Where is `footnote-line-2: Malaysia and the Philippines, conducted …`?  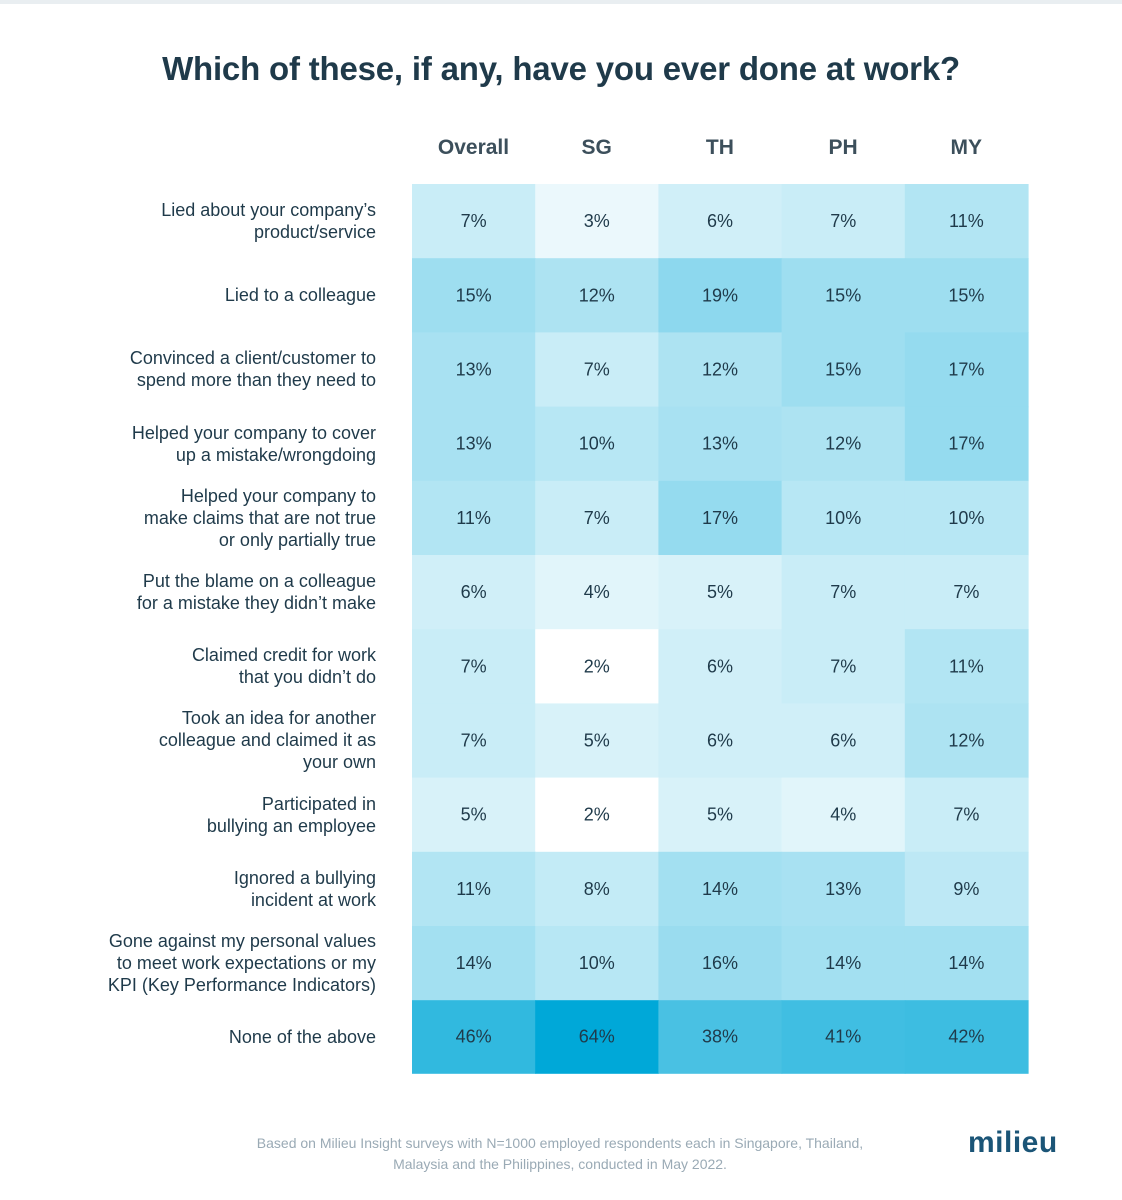
footnote-line-2: Malaysia and the Philippines, conducted … is located at coordinates (560, 1164).